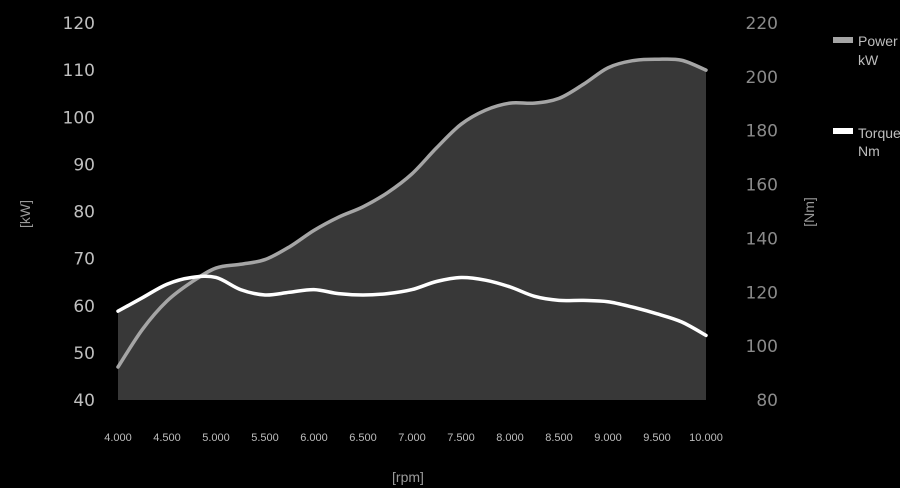 Image resolution: width=900 pixels, height=488 pixels. I want to click on y-left-tick-label: 120, so click(79, 24).